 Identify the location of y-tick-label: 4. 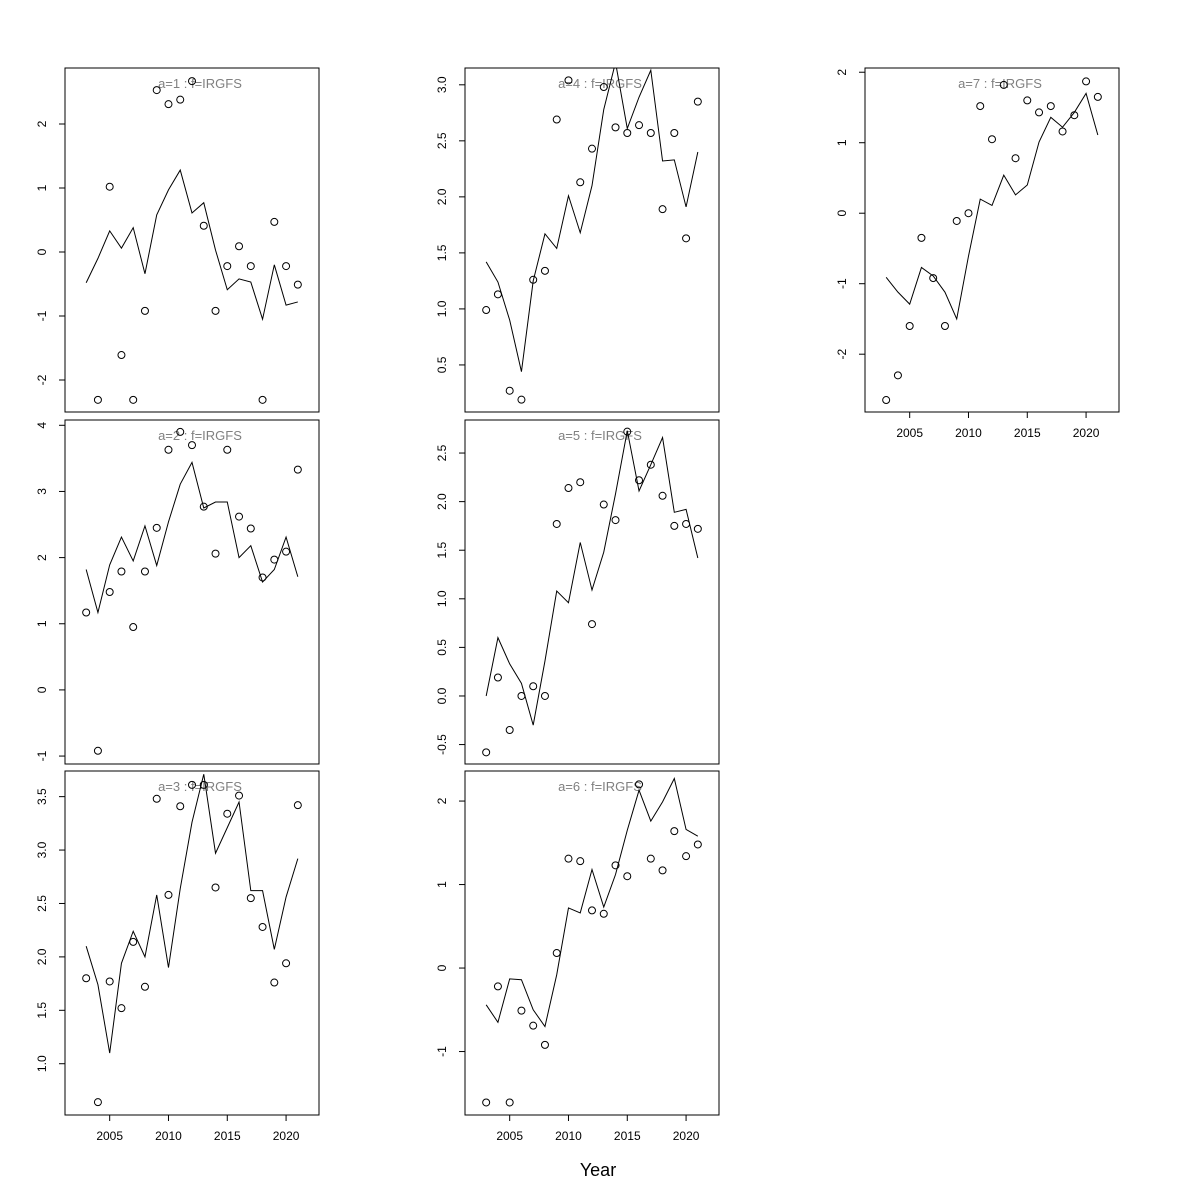
(42, 425).